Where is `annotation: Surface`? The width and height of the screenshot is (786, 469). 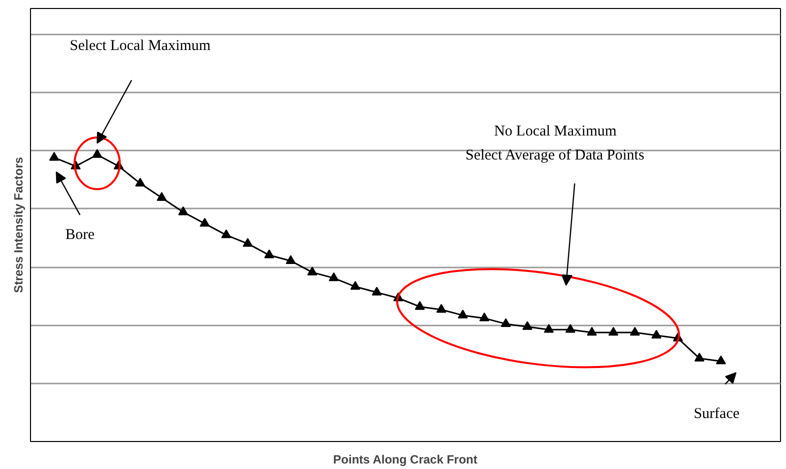
annotation: Surface is located at coordinates (717, 414).